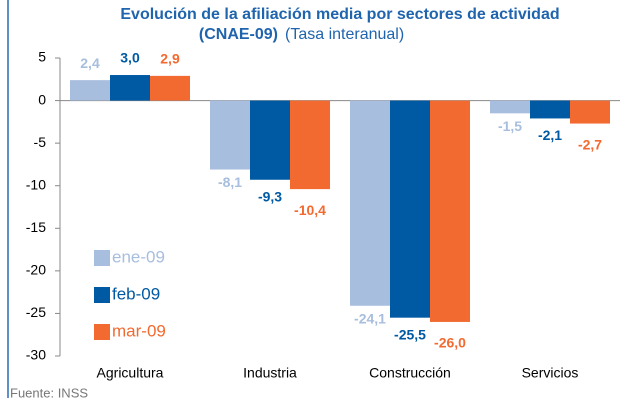 This screenshot has height=408, width=638. I want to click on value-label: 2,9, so click(170, 59).